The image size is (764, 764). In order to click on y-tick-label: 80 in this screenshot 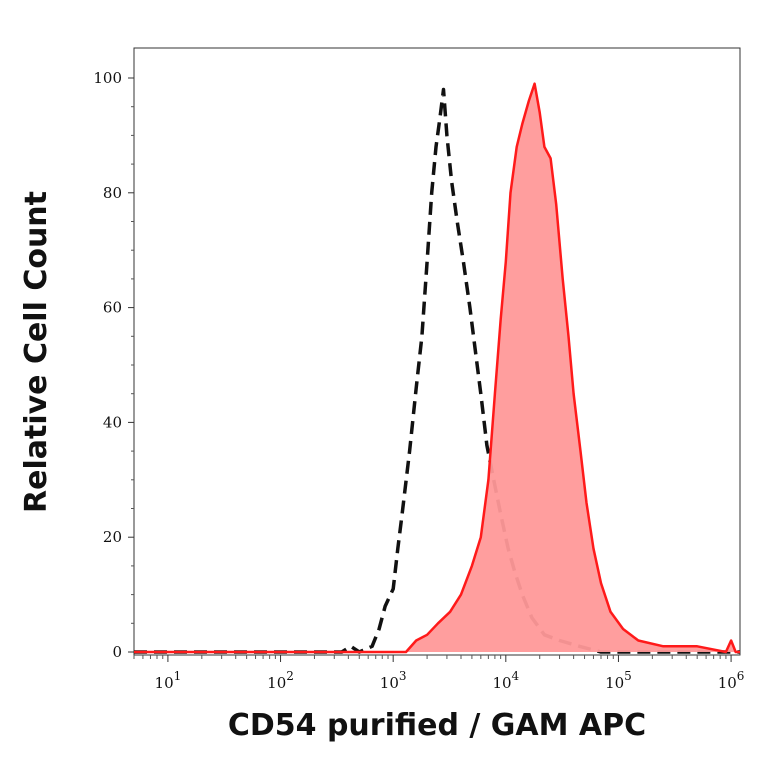, I will do `click(112, 193)`.